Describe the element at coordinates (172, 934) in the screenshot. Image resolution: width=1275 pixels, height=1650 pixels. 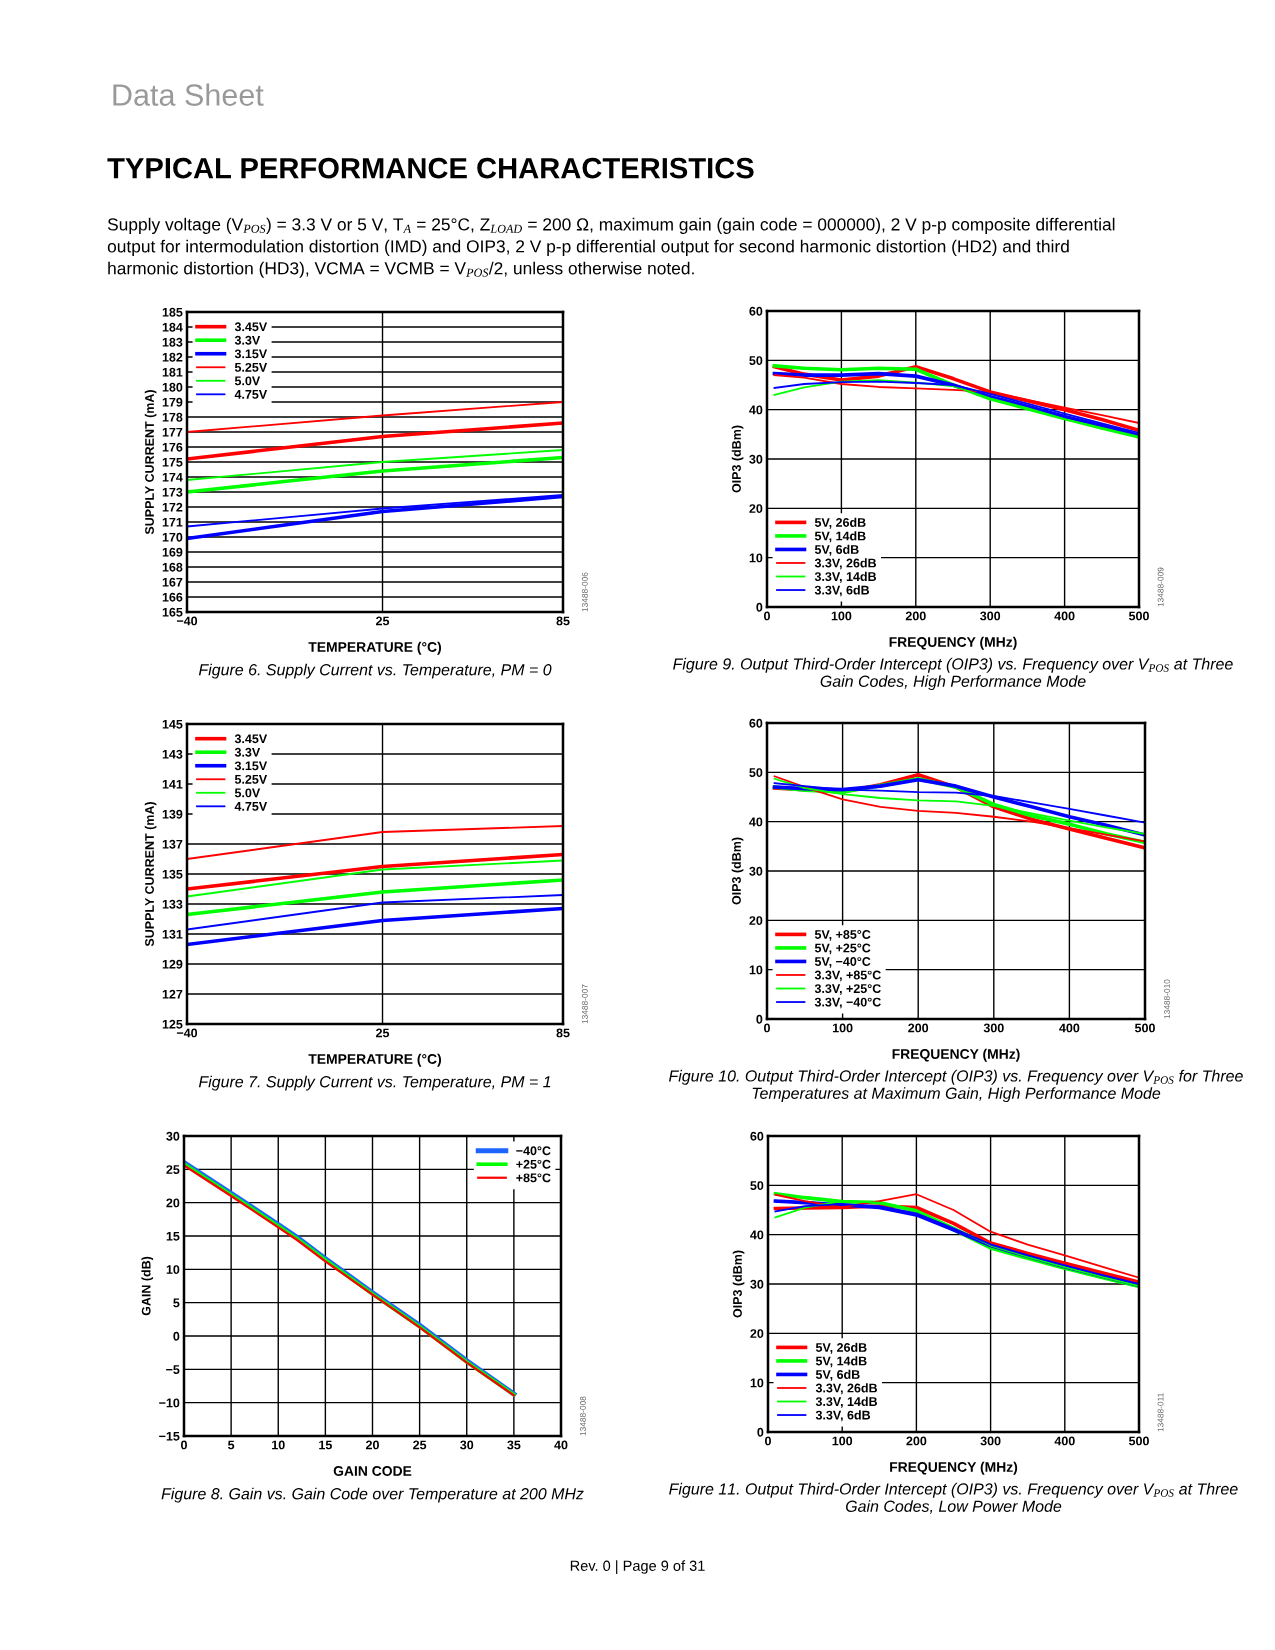
I see `y-tick-label: 131` at that location.